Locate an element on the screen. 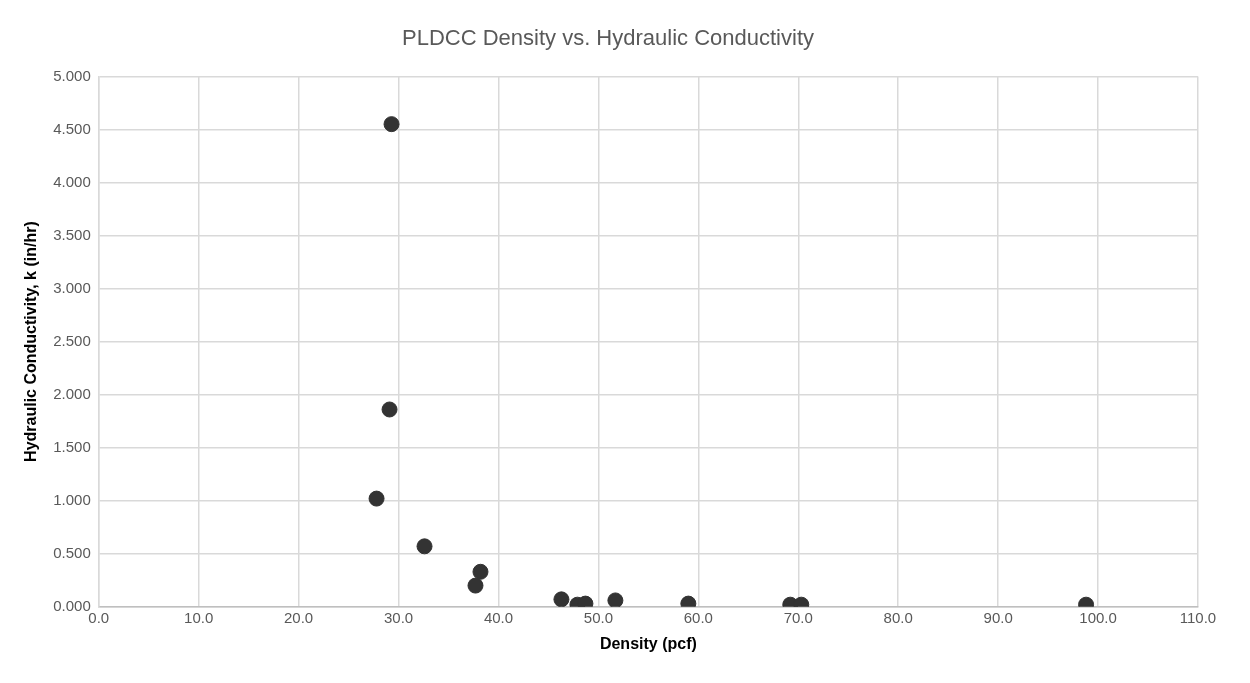 This screenshot has width=1250, height=683. y-tick-label: 2.000 is located at coordinates (72, 393).